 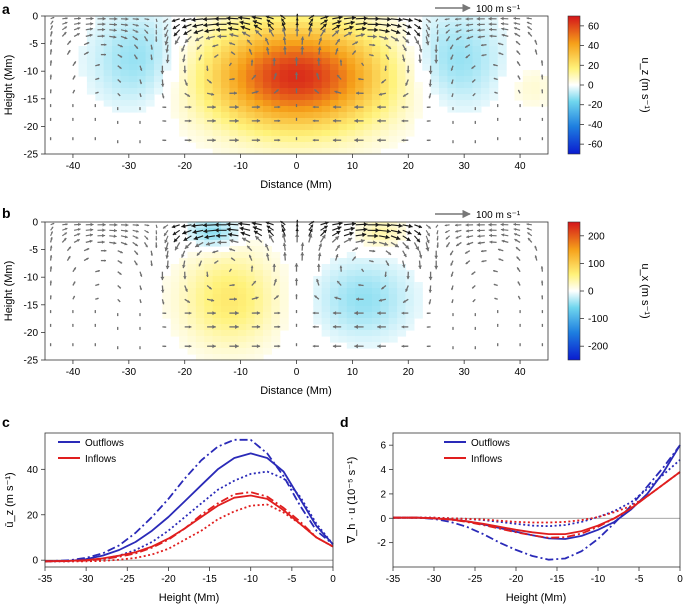 I want to click on b-x-tick-label: 10, so click(x=353, y=372).